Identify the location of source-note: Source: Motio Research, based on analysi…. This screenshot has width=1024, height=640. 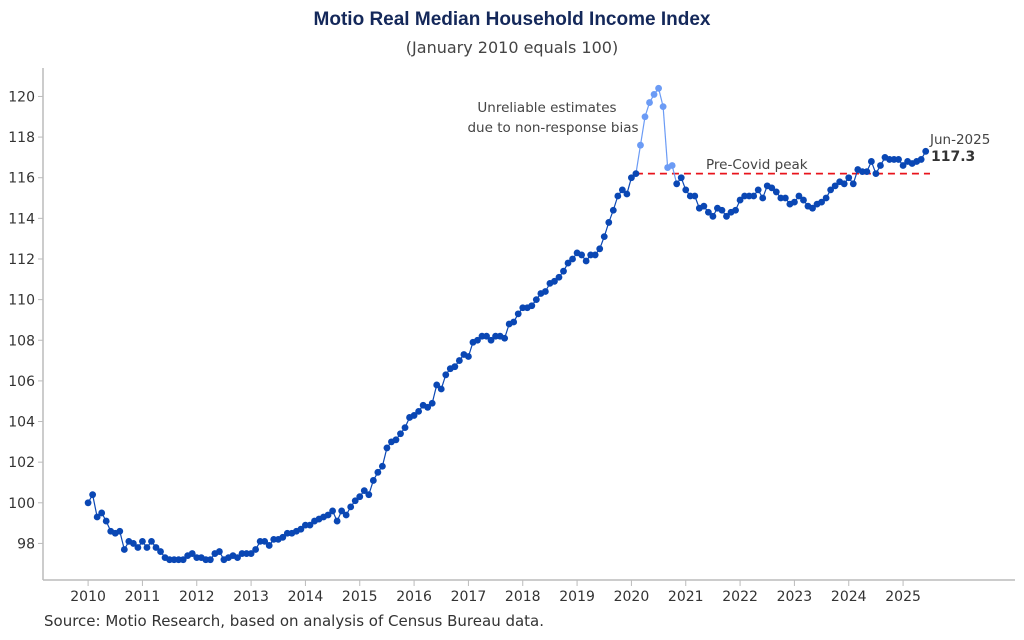
(294, 621).